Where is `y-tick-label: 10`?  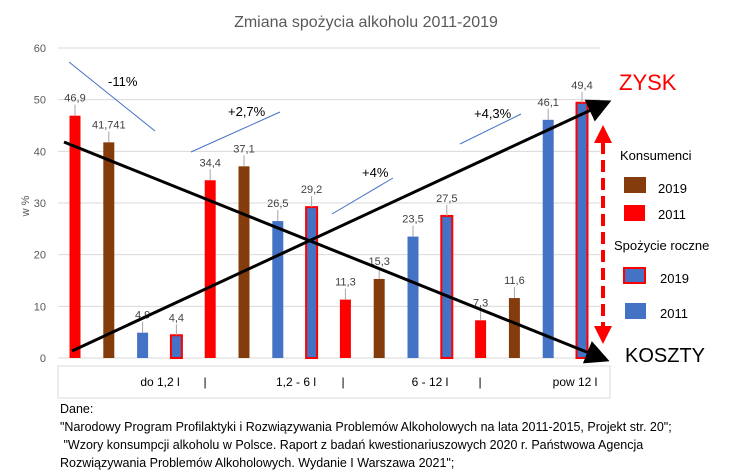
y-tick-label: 10 is located at coordinates (40, 307).